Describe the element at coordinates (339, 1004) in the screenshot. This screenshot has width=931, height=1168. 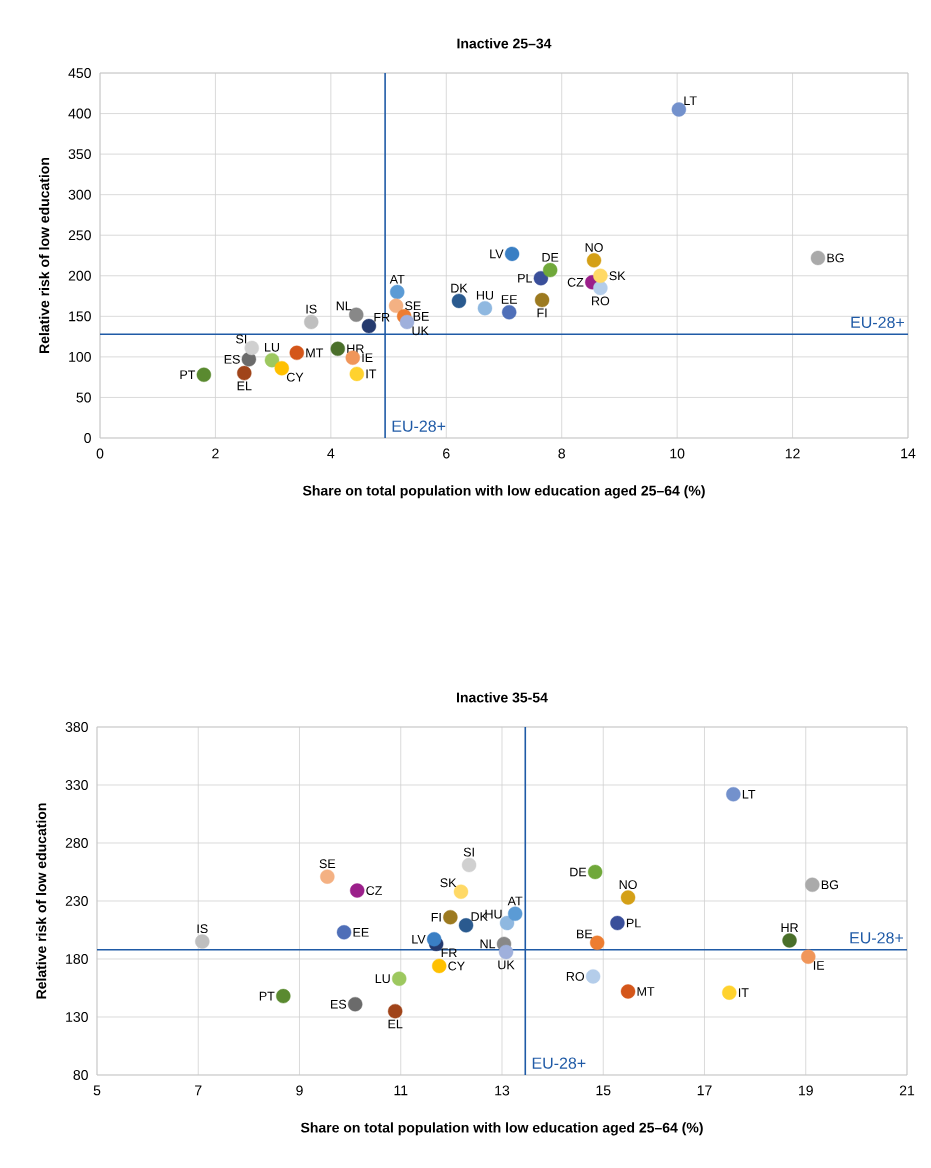
I see `series-label: ES` at that location.